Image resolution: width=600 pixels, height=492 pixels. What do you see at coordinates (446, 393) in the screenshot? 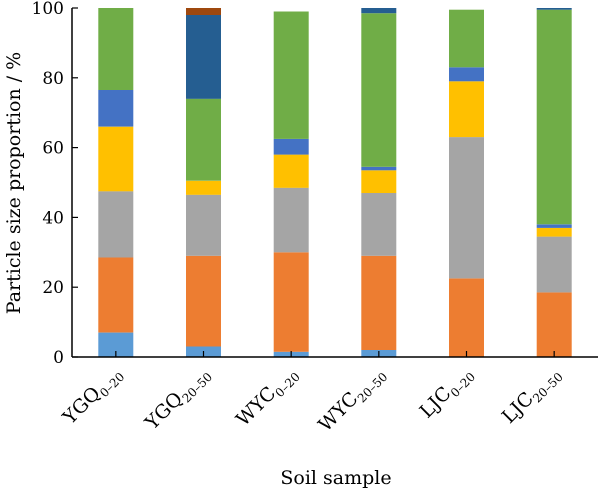
I see `x-tick-label: LJC0–20` at bounding box center [446, 393].